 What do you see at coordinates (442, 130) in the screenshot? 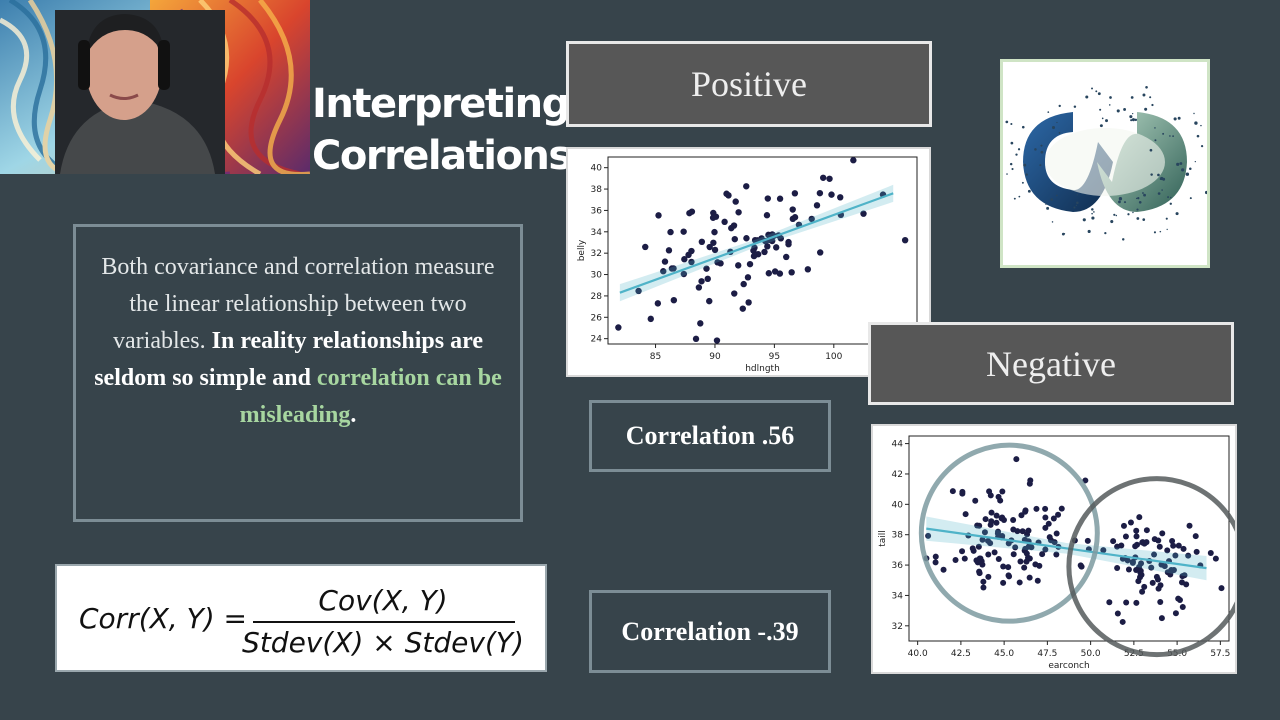
I see `slide-title: Interpreting Correlations` at bounding box center [442, 130].